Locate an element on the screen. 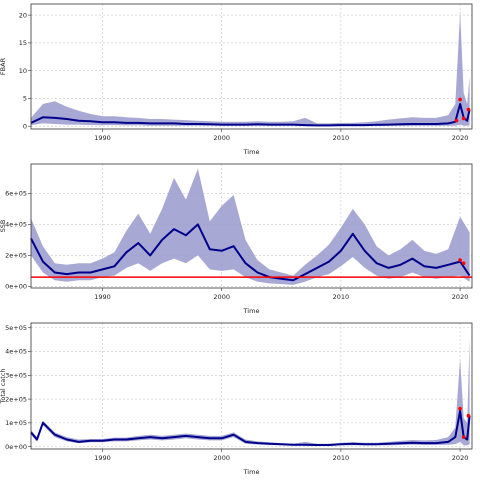 The height and width of the screenshot is (480, 480). fbar-xtick-label-3: 2020 is located at coordinates (460, 138).